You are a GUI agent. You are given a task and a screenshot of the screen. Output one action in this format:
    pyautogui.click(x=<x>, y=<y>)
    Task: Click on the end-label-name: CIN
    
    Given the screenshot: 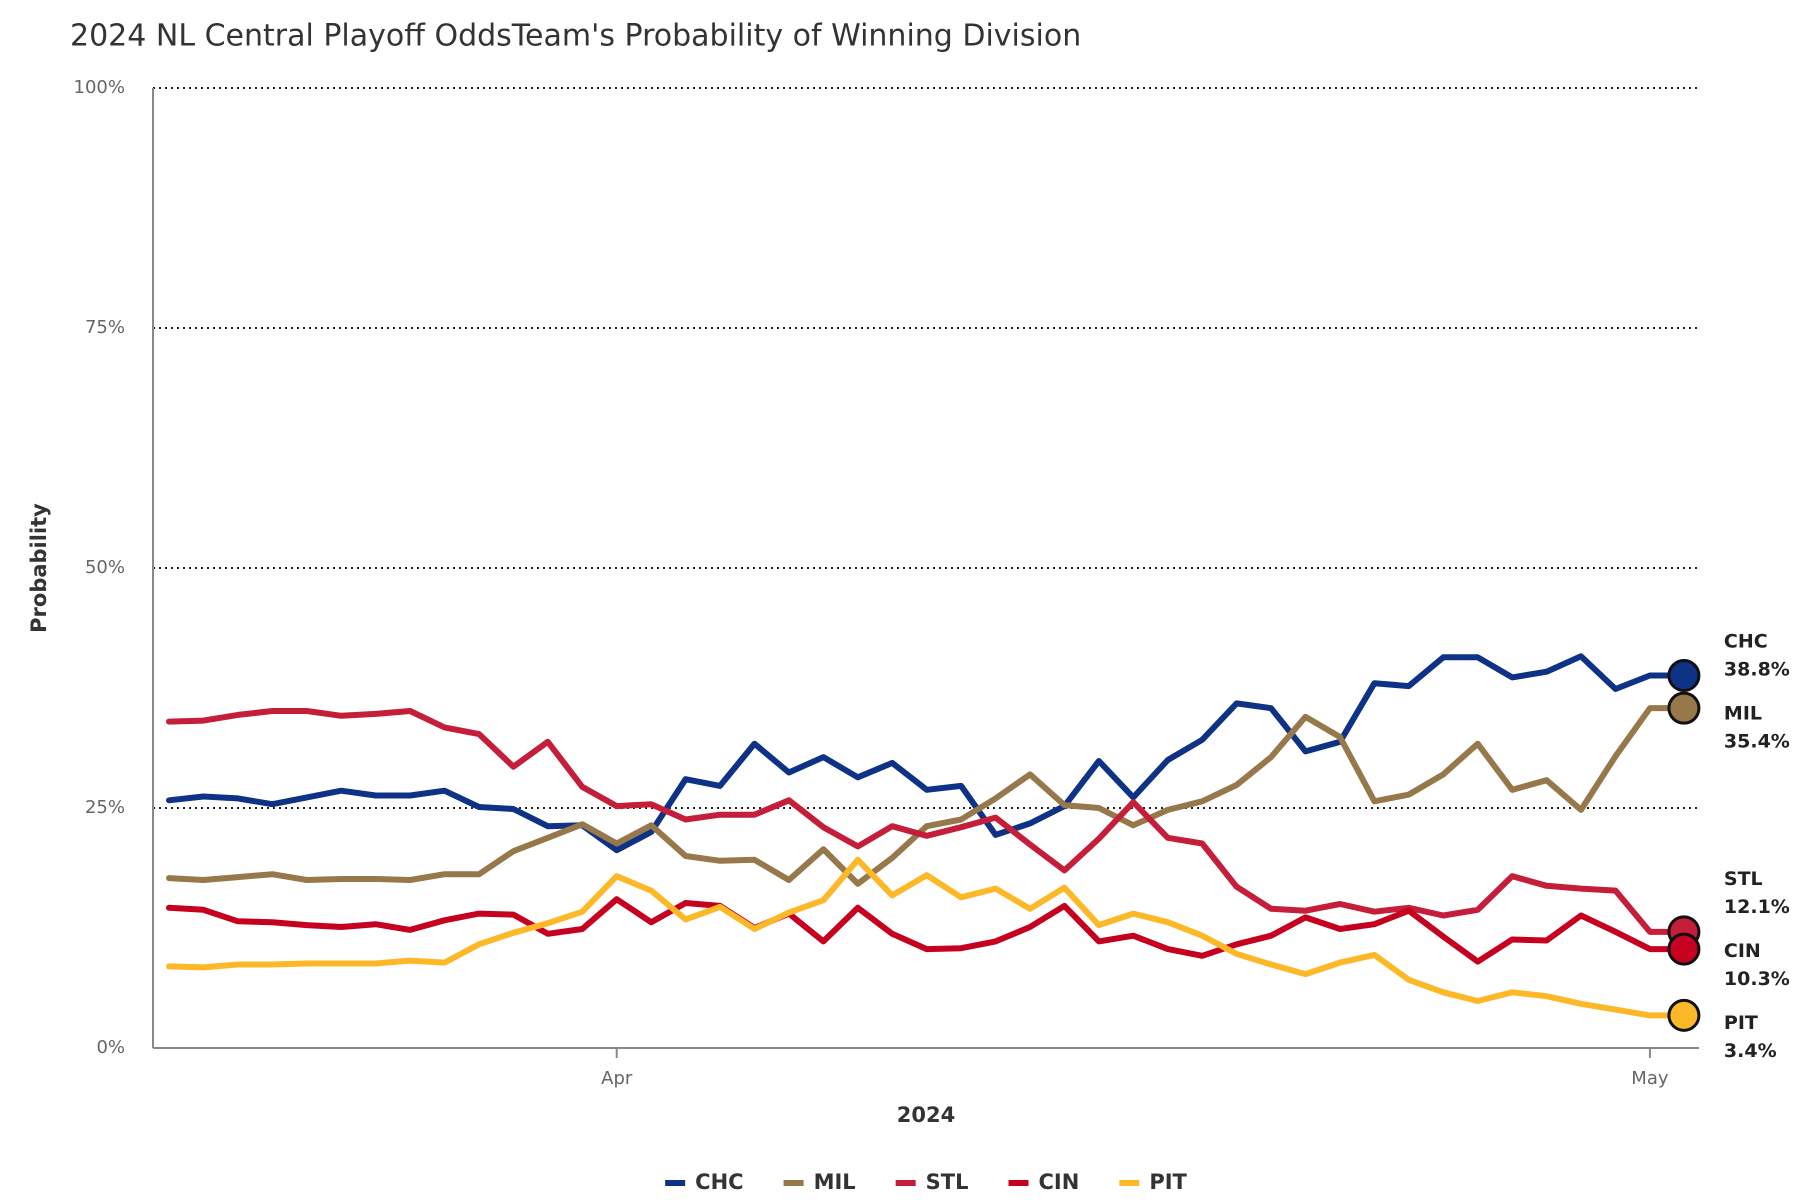 What is the action you would take?
    pyautogui.click(x=1742, y=951)
    